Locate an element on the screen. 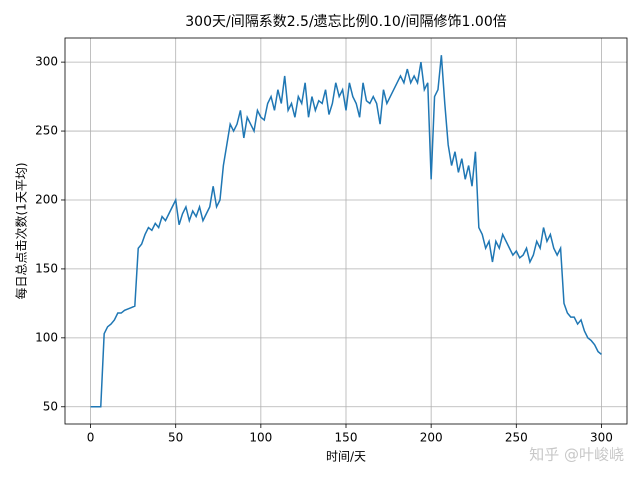 The image size is (640, 480). x-tick-label: 150 is located at coordinates (346, 438).